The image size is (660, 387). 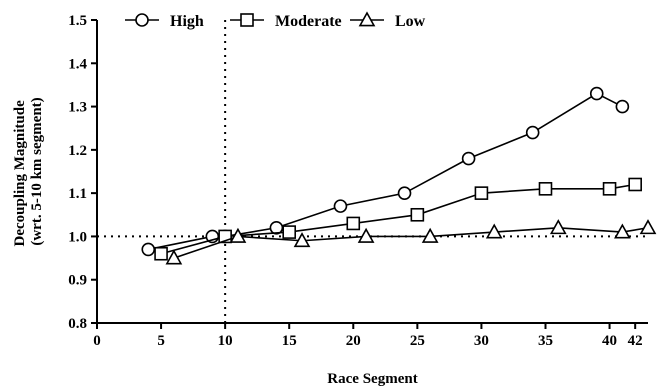 I want to click on legend-item-low: Low, so click(x=388, y=20).